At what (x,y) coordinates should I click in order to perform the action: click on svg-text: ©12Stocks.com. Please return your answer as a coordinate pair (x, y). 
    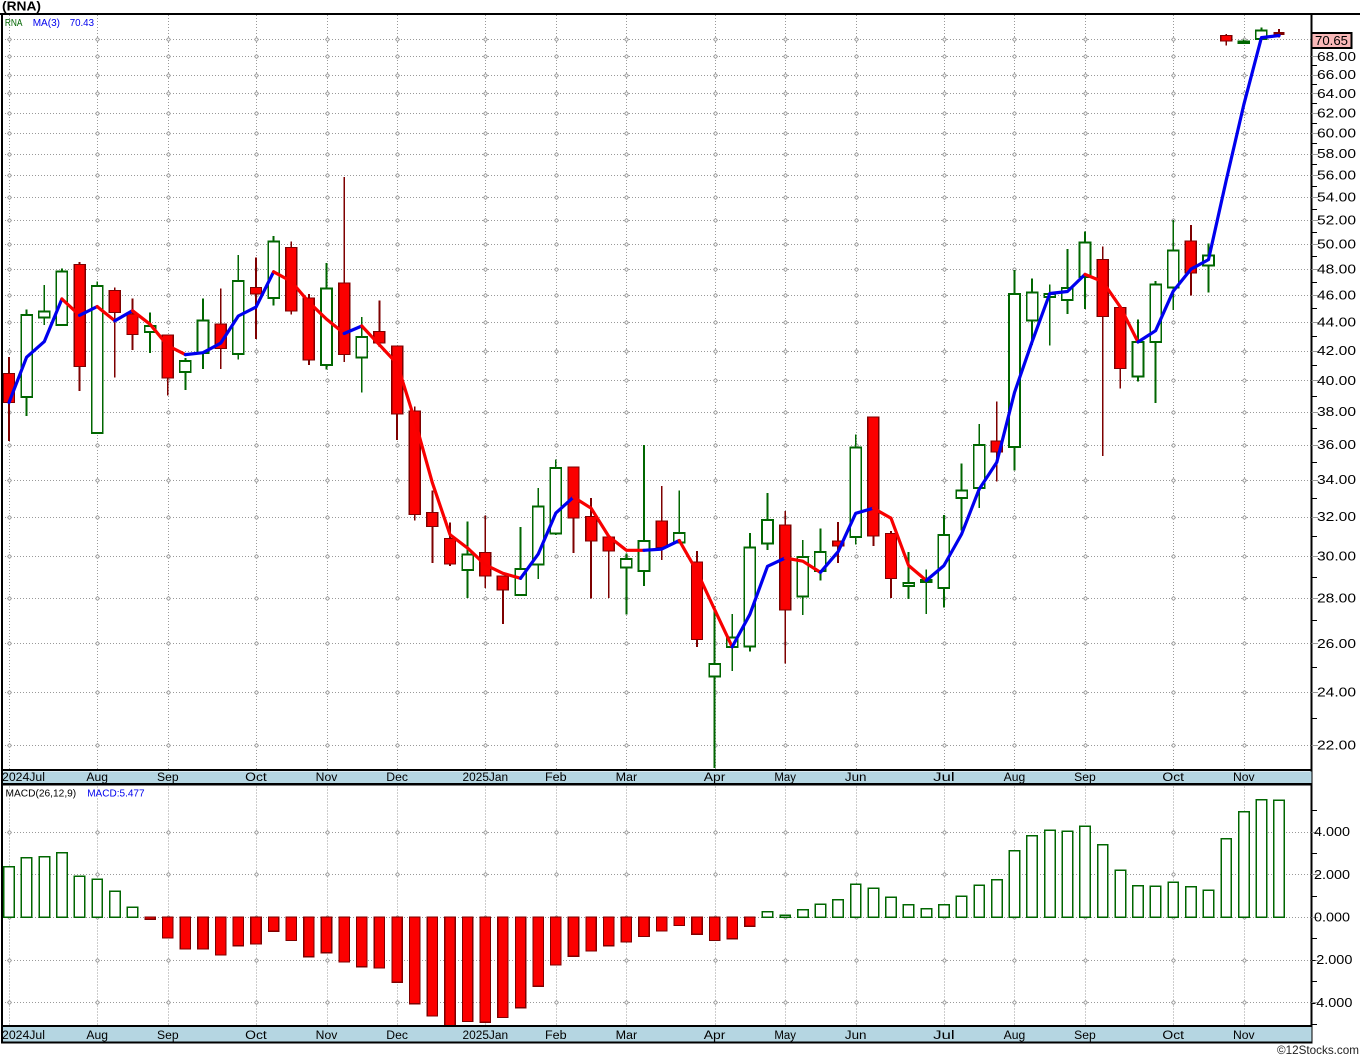
    Looking at the image, I should click on (1318, 1049).